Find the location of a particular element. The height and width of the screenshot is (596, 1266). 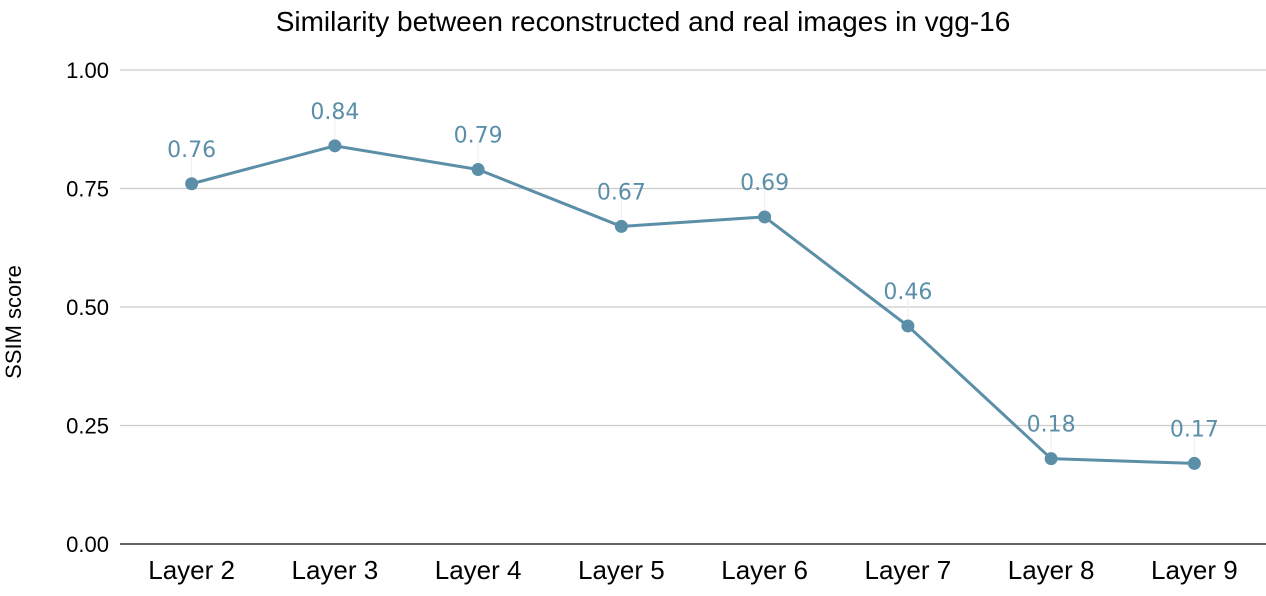

data-label: 0.18 is located at coordinates (1051, 425).